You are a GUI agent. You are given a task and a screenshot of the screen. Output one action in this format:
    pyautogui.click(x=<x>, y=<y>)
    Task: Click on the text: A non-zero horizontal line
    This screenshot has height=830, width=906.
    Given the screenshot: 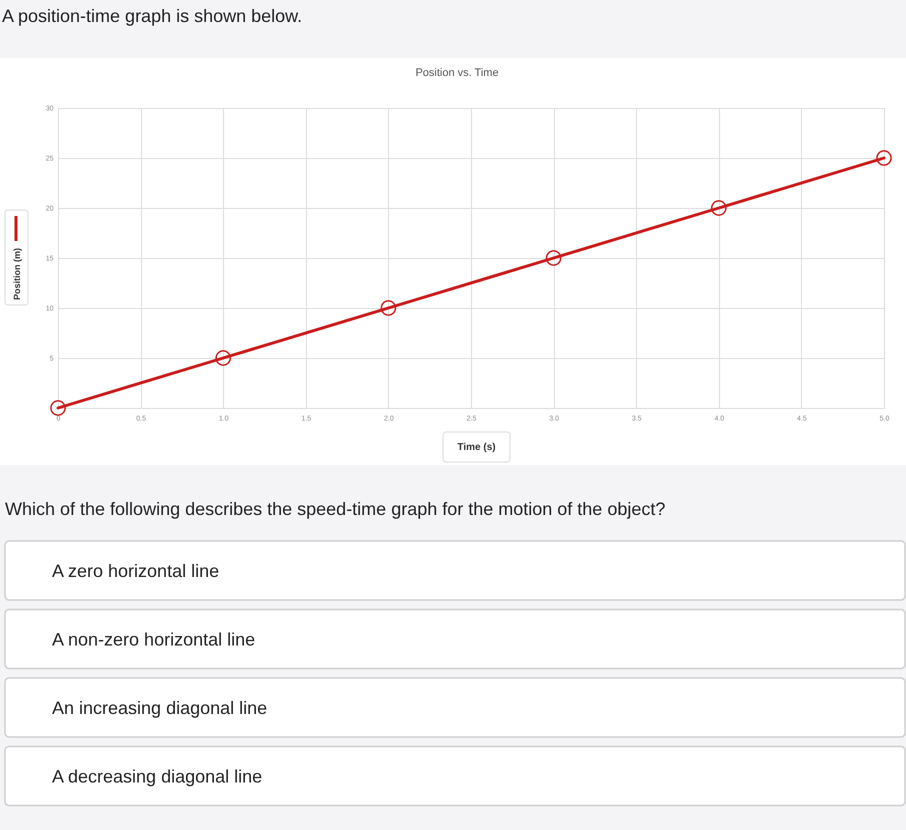 What is the action you would take?
    pyautogui.click(x=154, y=640)
    